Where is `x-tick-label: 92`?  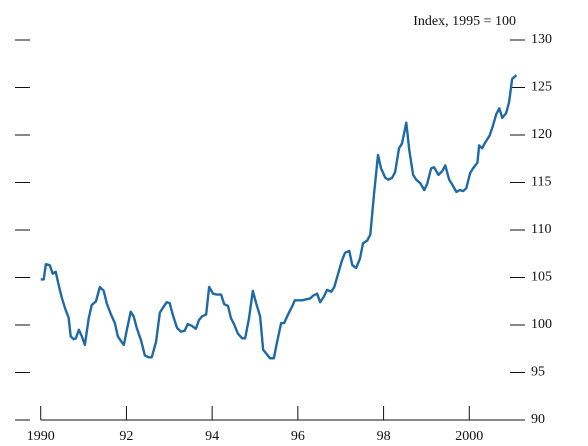 x-tick-label: 92 is located at coordinates (126, 436).